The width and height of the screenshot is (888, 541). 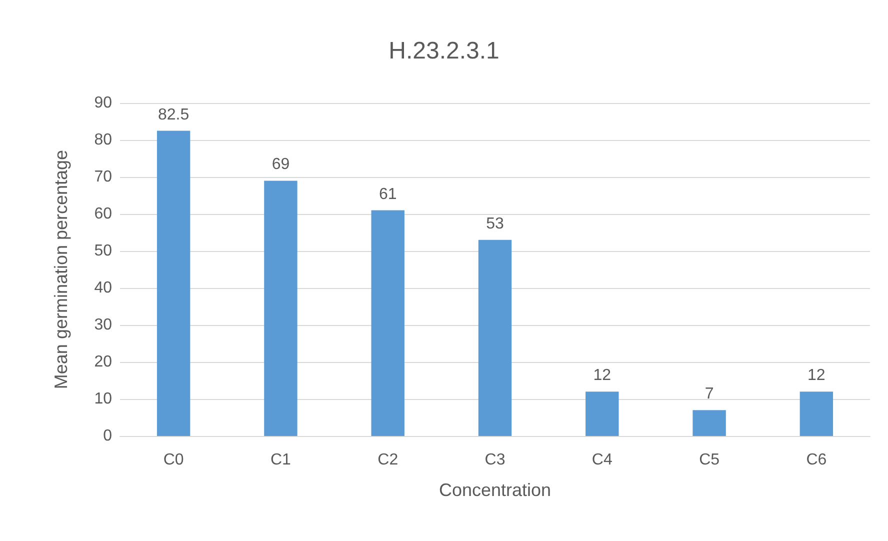 I want to click on x-tick-label: C0, so click(x=173, y=460).